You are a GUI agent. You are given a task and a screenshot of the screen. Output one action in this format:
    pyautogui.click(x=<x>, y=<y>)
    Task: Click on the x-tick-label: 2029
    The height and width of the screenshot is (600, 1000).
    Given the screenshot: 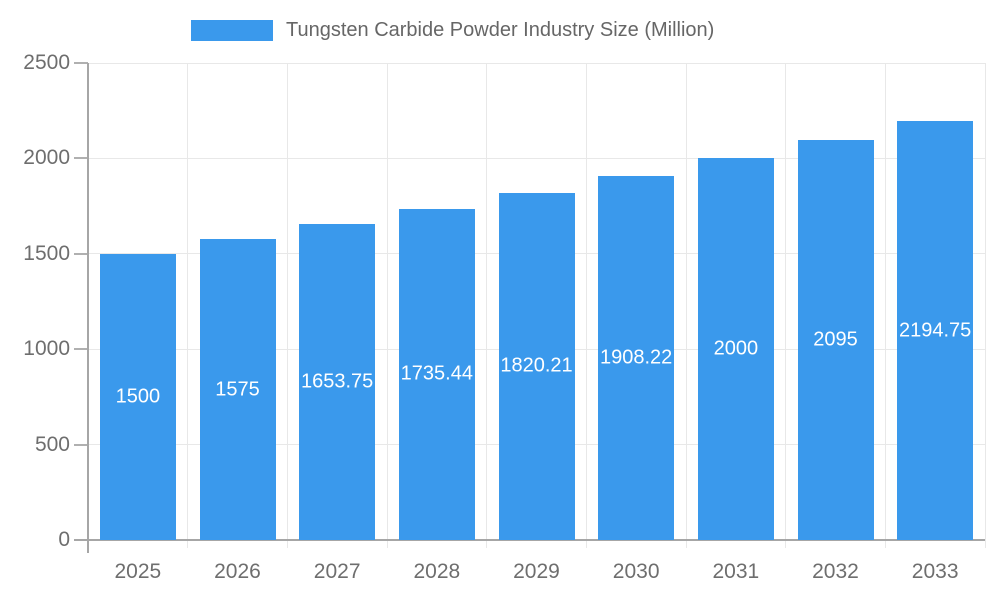 What is the action you would take?
    pyautogui.click(x=536, y=571)
    